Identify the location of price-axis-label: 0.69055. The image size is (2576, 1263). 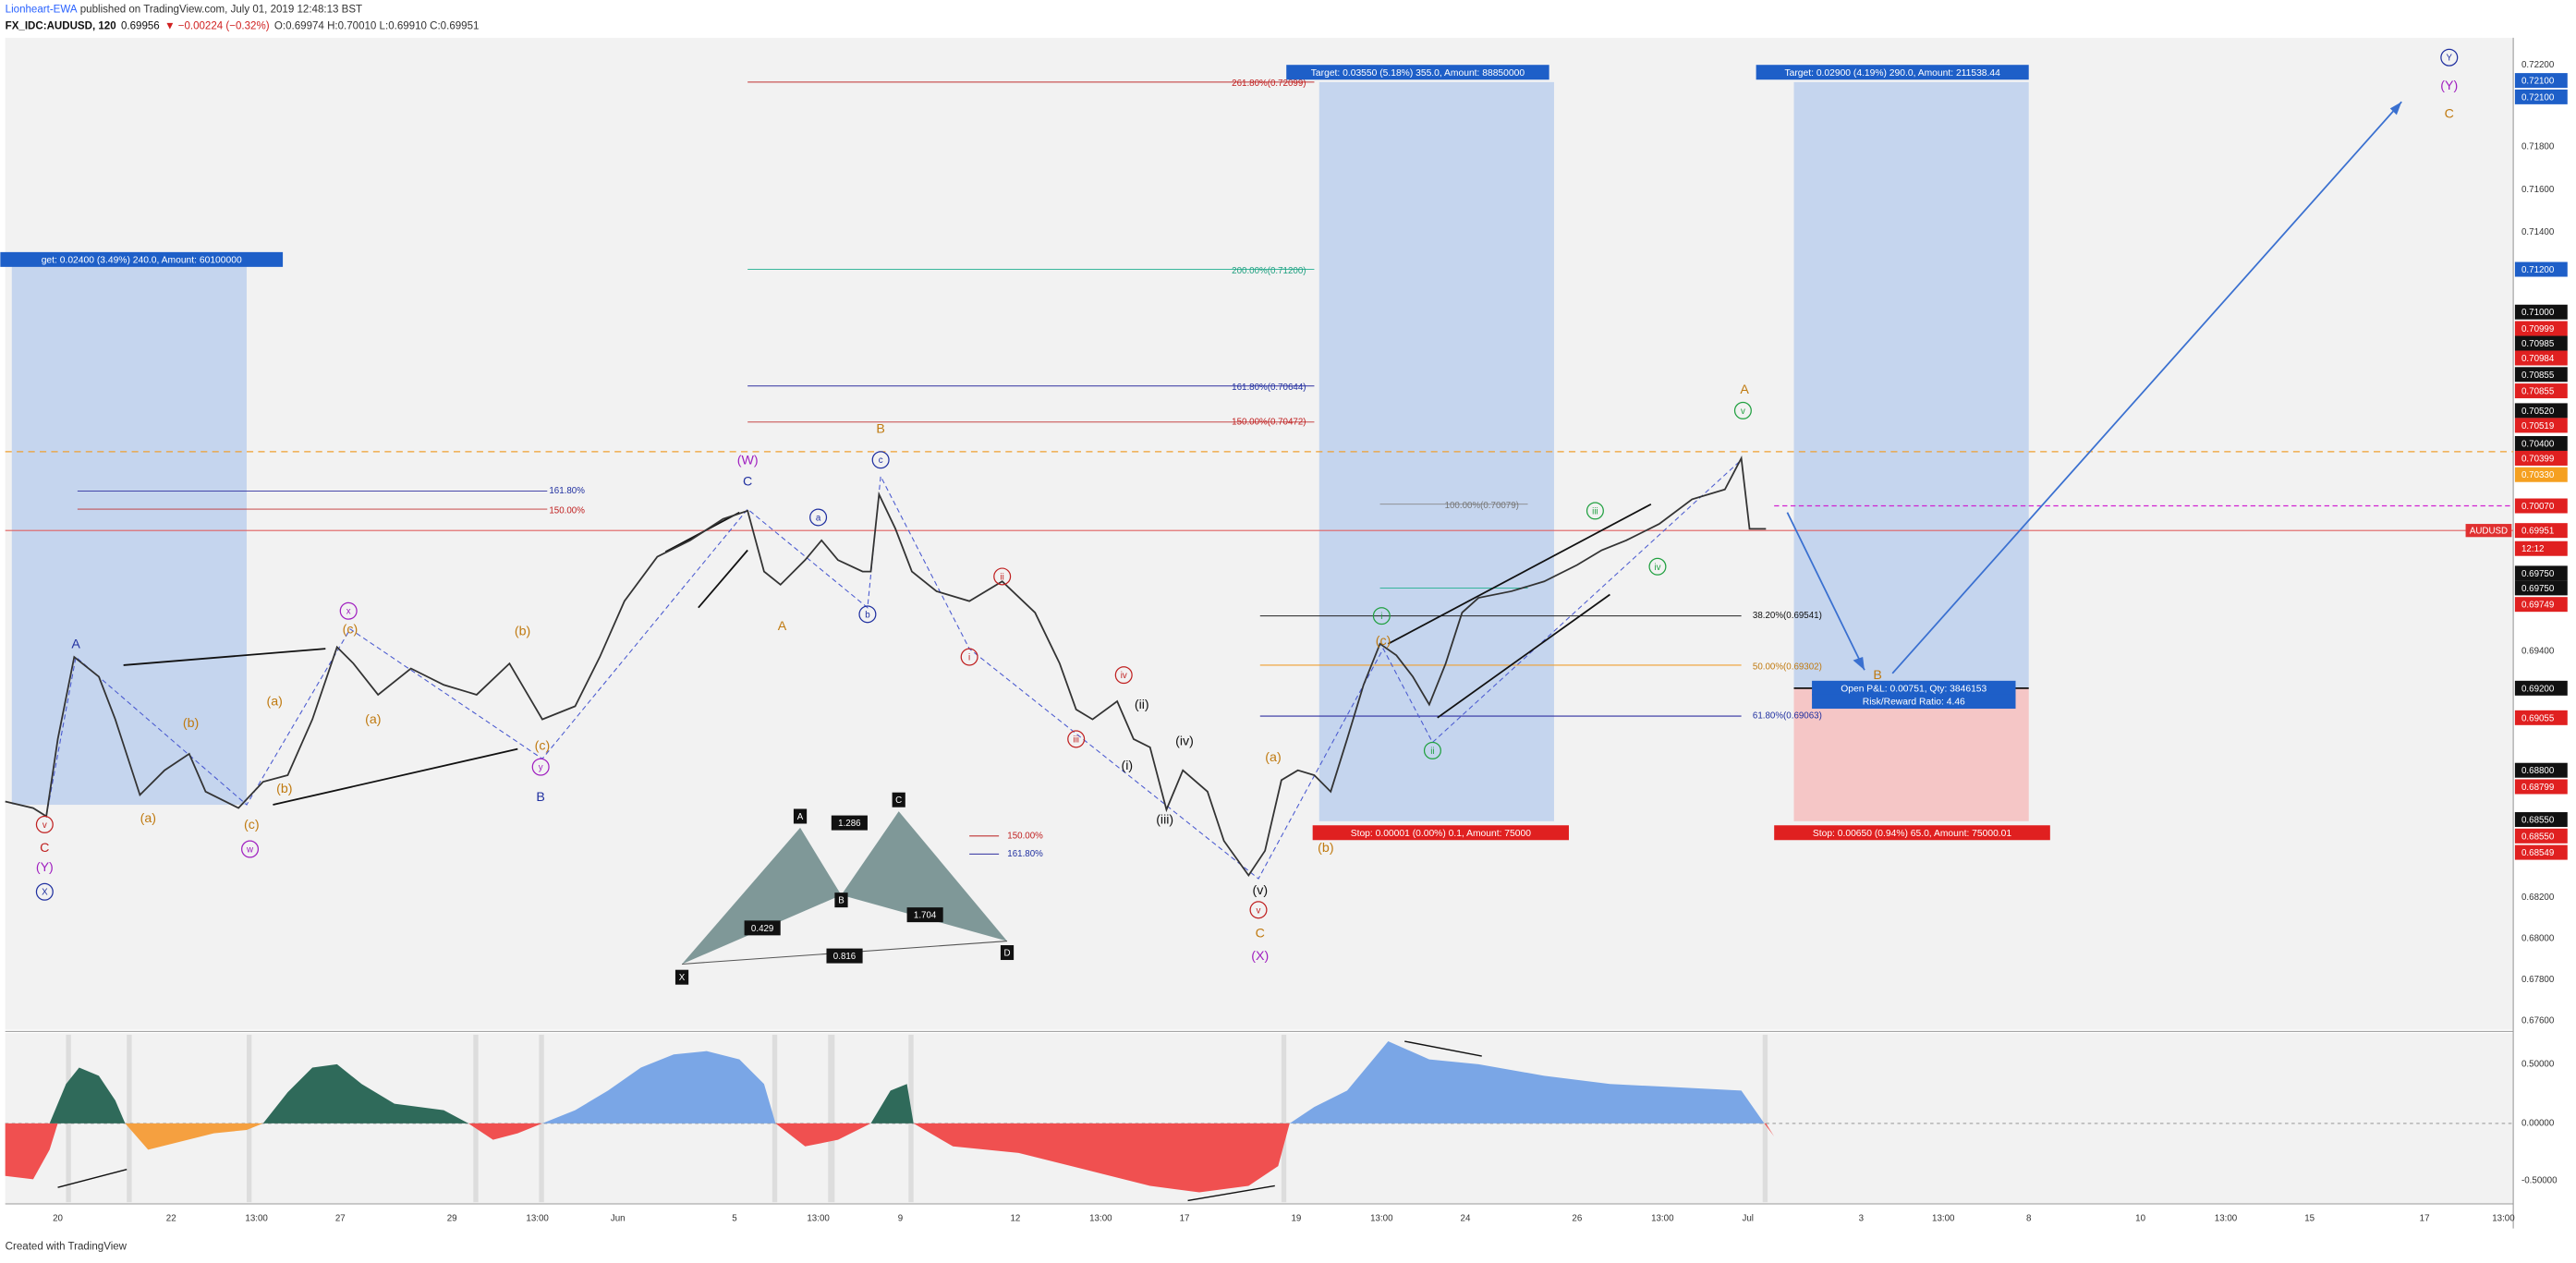
(2538, 718).